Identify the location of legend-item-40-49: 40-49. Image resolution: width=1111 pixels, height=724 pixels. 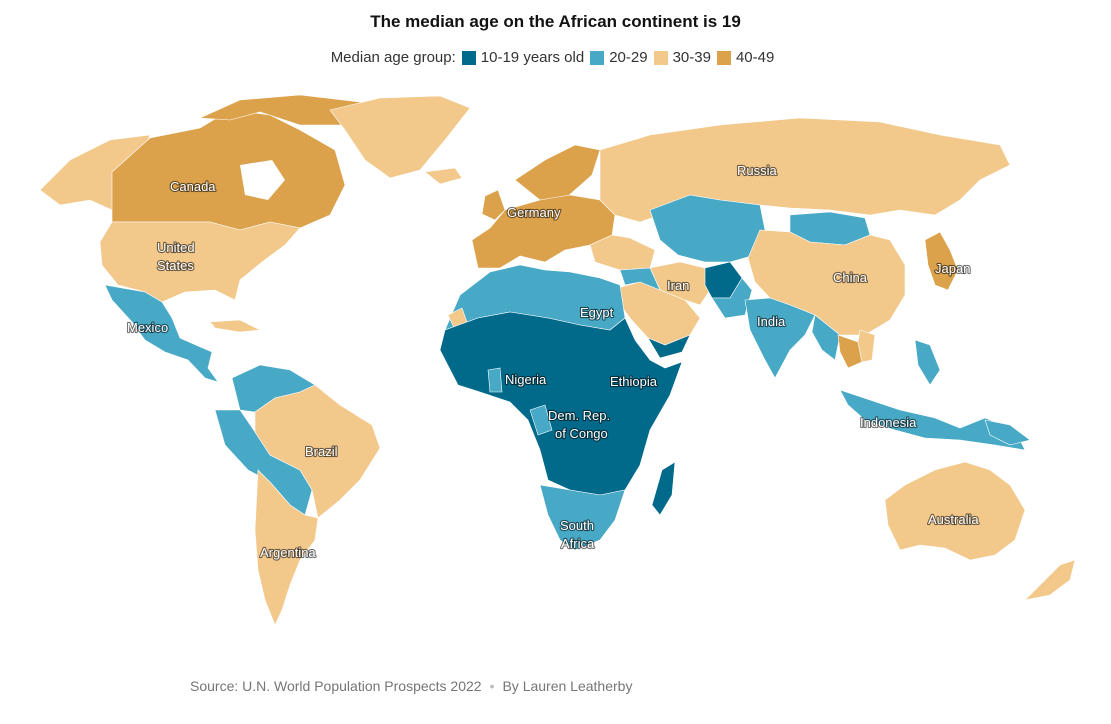
(745, 57).